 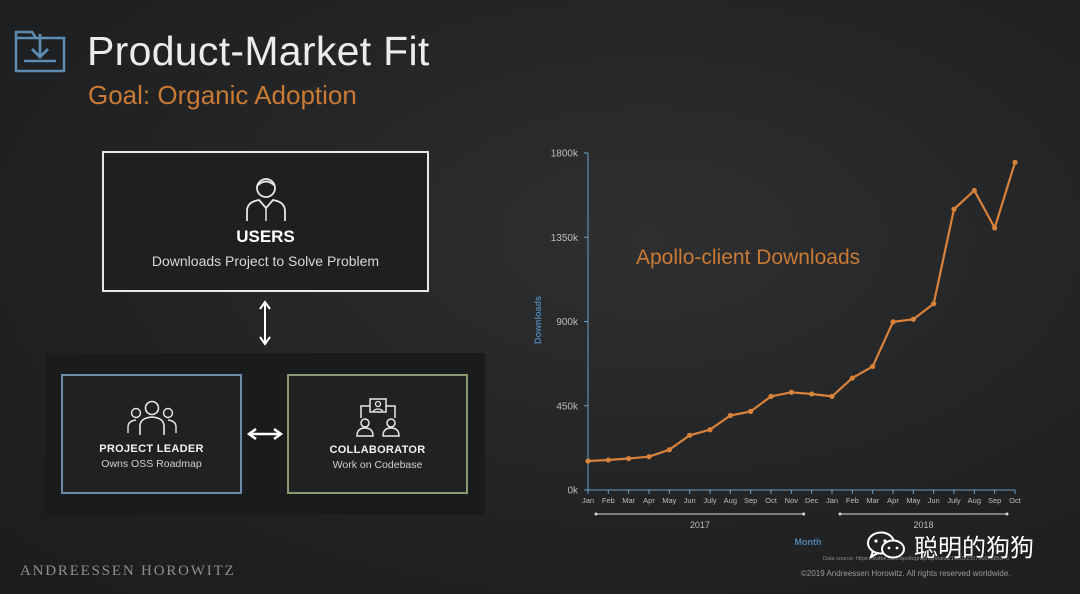 What do you see at coordinates (258, 51) in the screenshot?
I see `page-title: Product-Market Fit` at bounding box center [258, 51].